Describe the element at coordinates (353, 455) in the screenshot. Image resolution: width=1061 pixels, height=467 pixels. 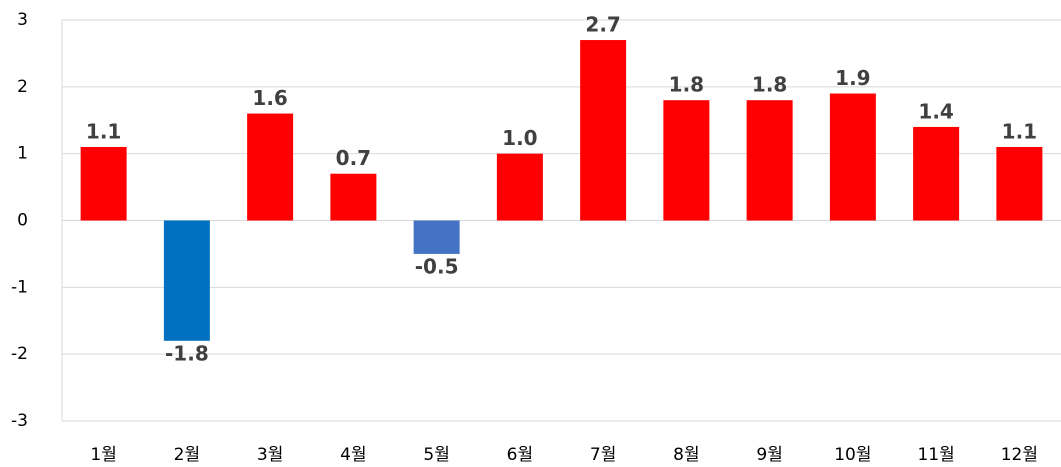
I see `x-tick-label: 4월` at that location.